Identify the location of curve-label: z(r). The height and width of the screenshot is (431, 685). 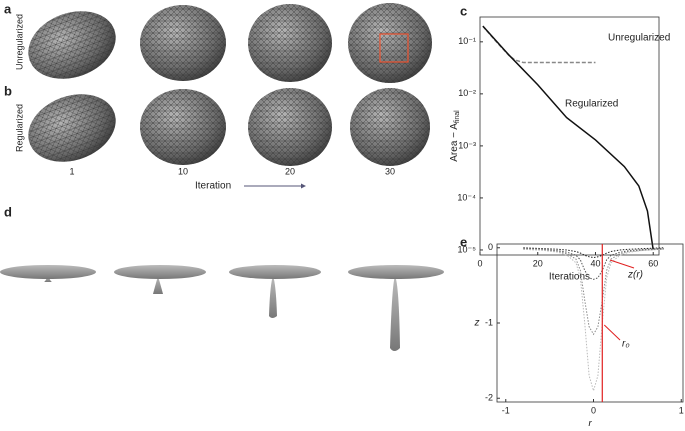
(635, 275).